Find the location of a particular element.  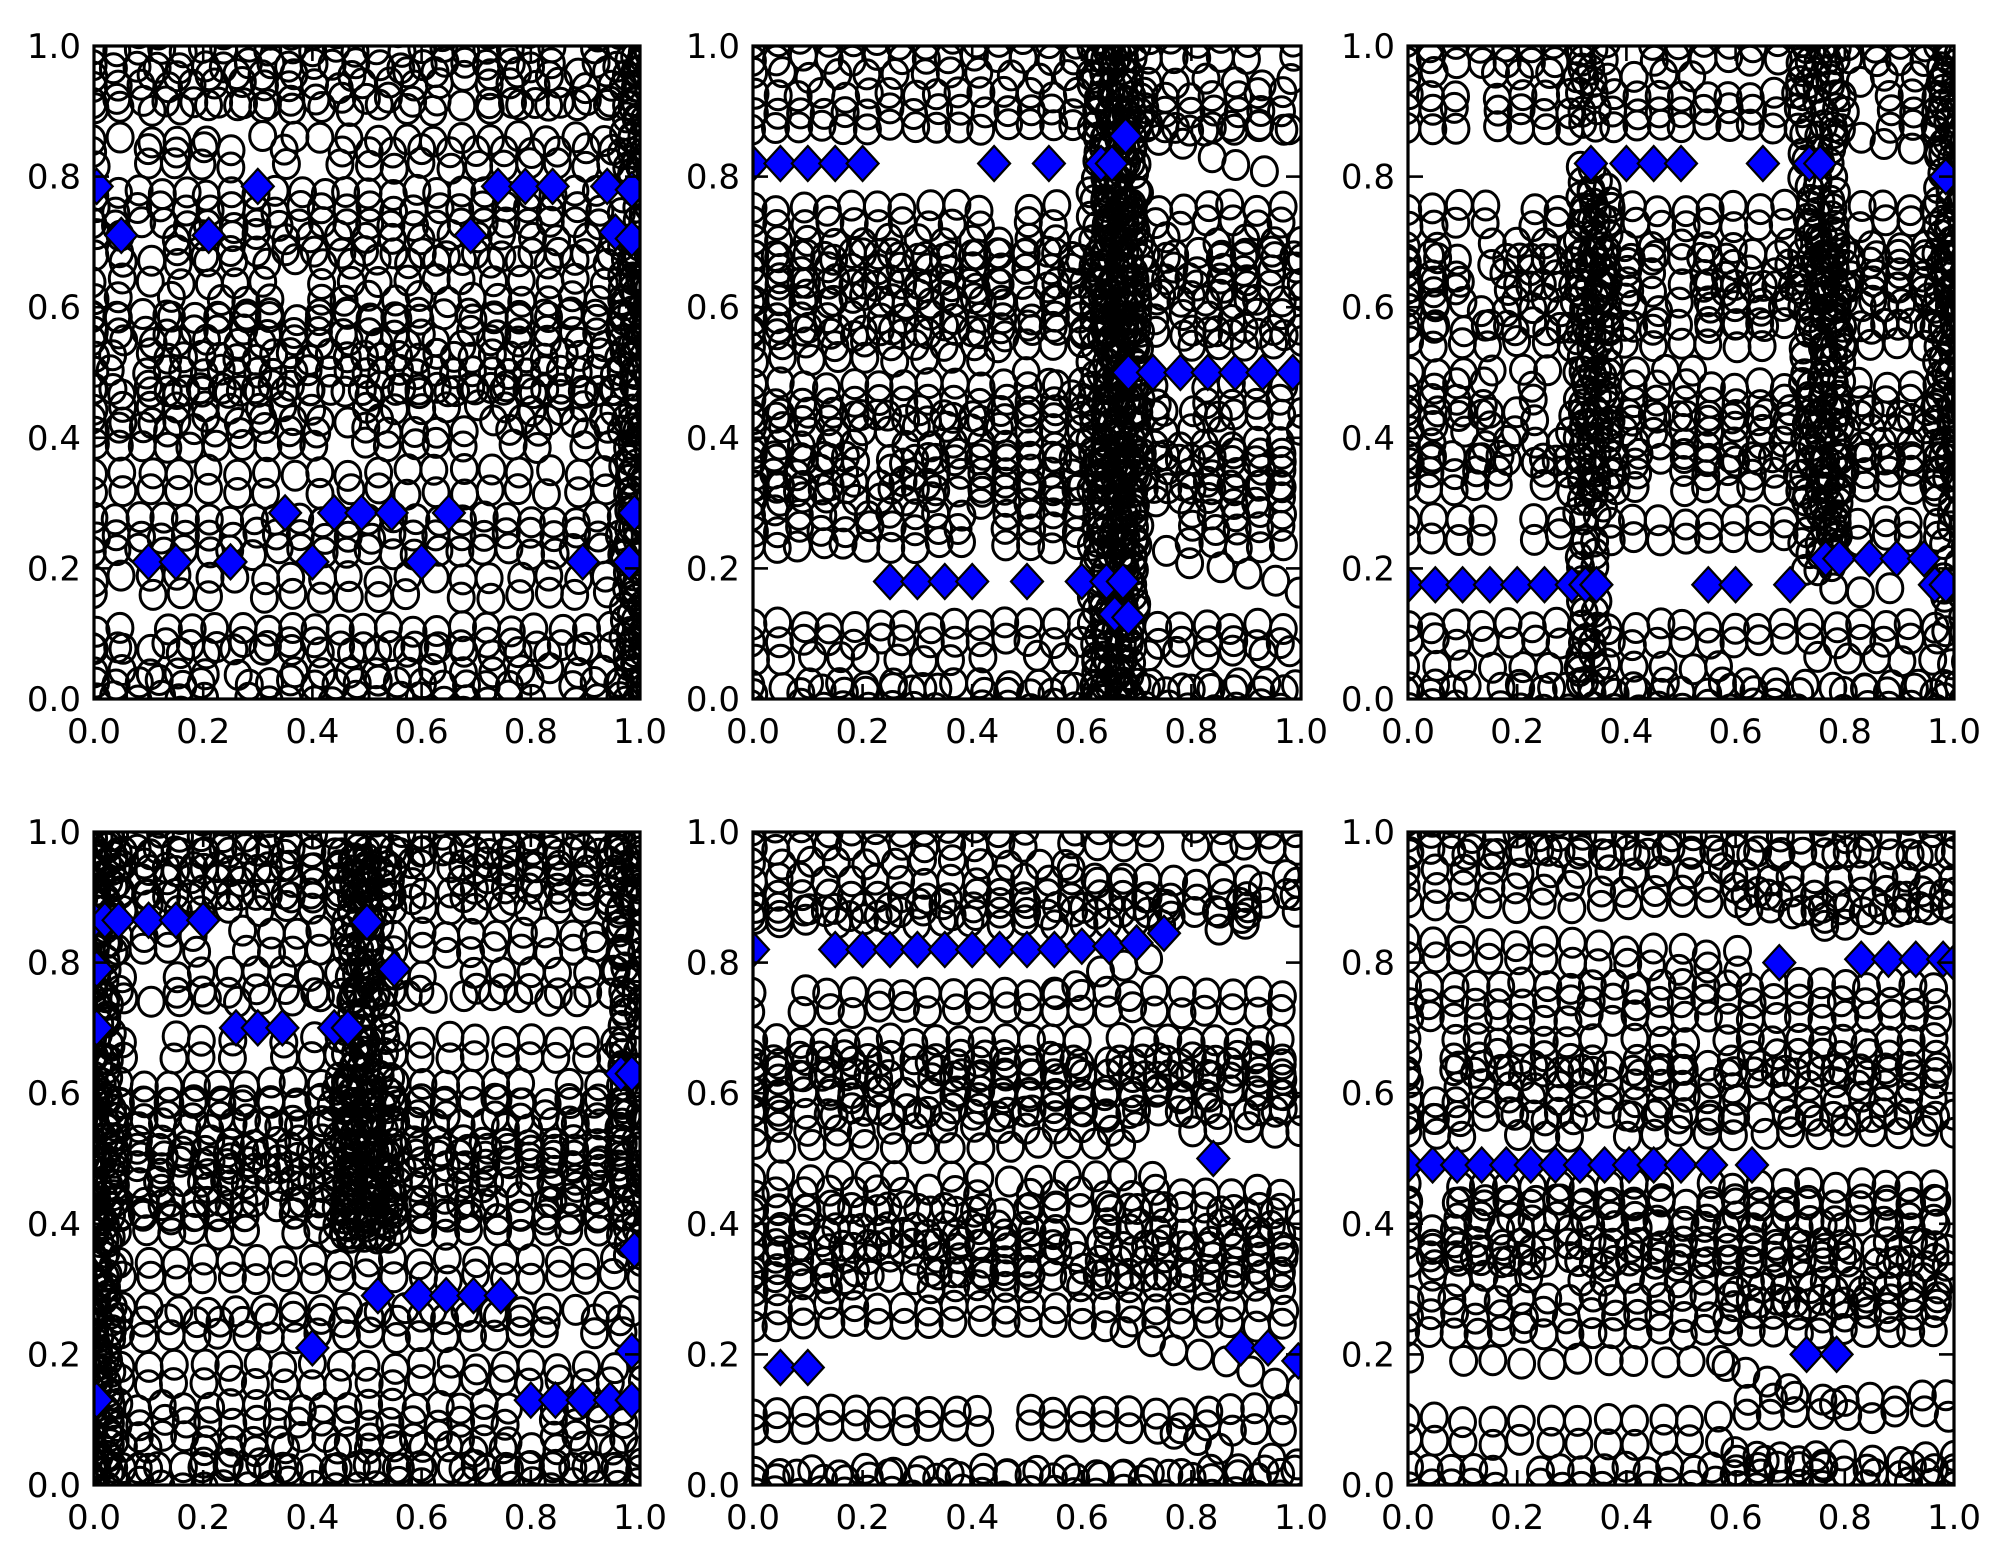

subplot-r2c1-xtick-label: 0.4 is located at coordinates (312, 1518).